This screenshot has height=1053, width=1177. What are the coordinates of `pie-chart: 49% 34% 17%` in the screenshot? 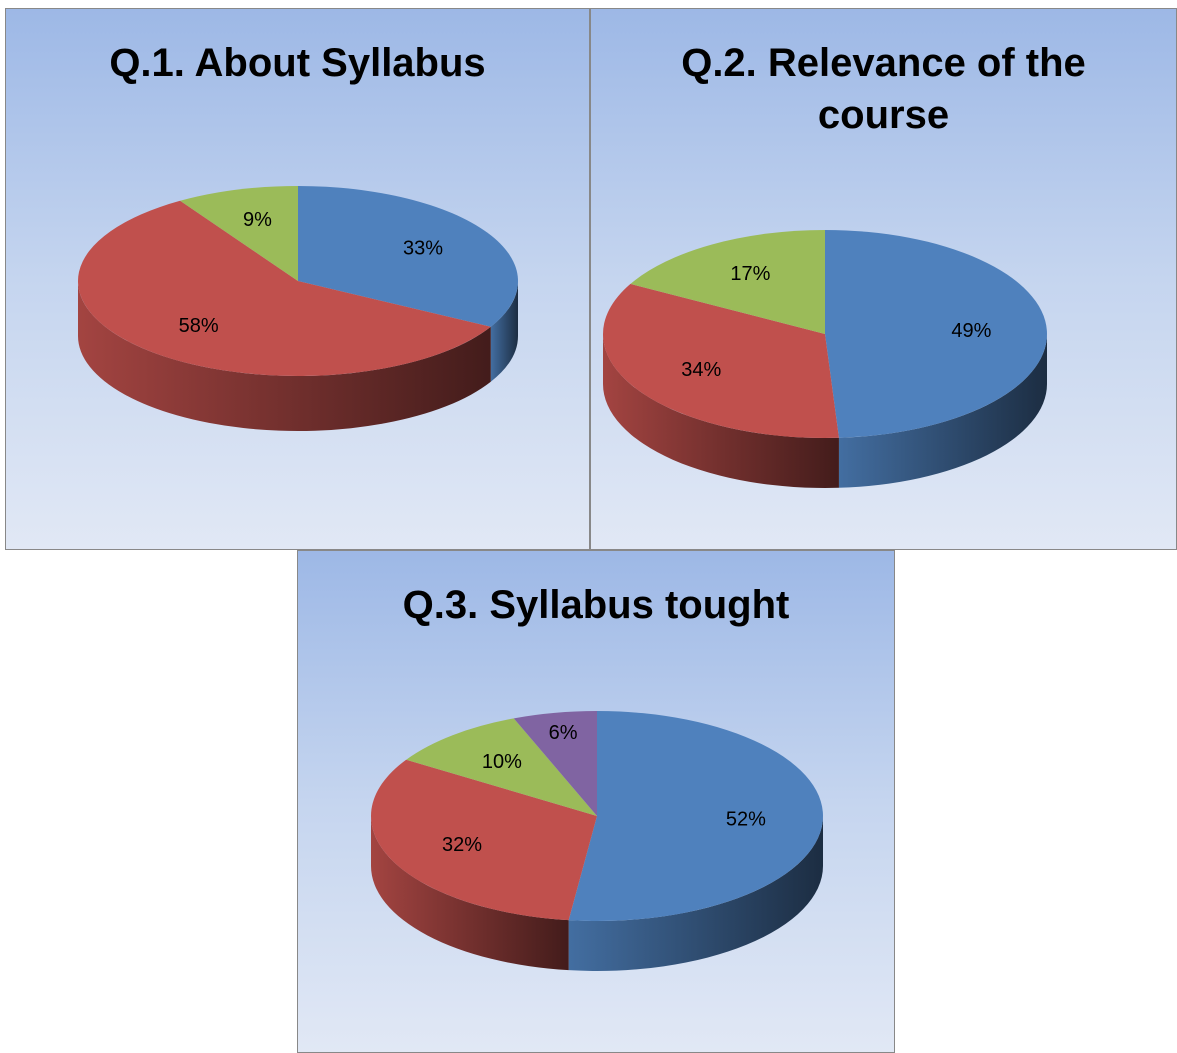 It's located at (825, 359).